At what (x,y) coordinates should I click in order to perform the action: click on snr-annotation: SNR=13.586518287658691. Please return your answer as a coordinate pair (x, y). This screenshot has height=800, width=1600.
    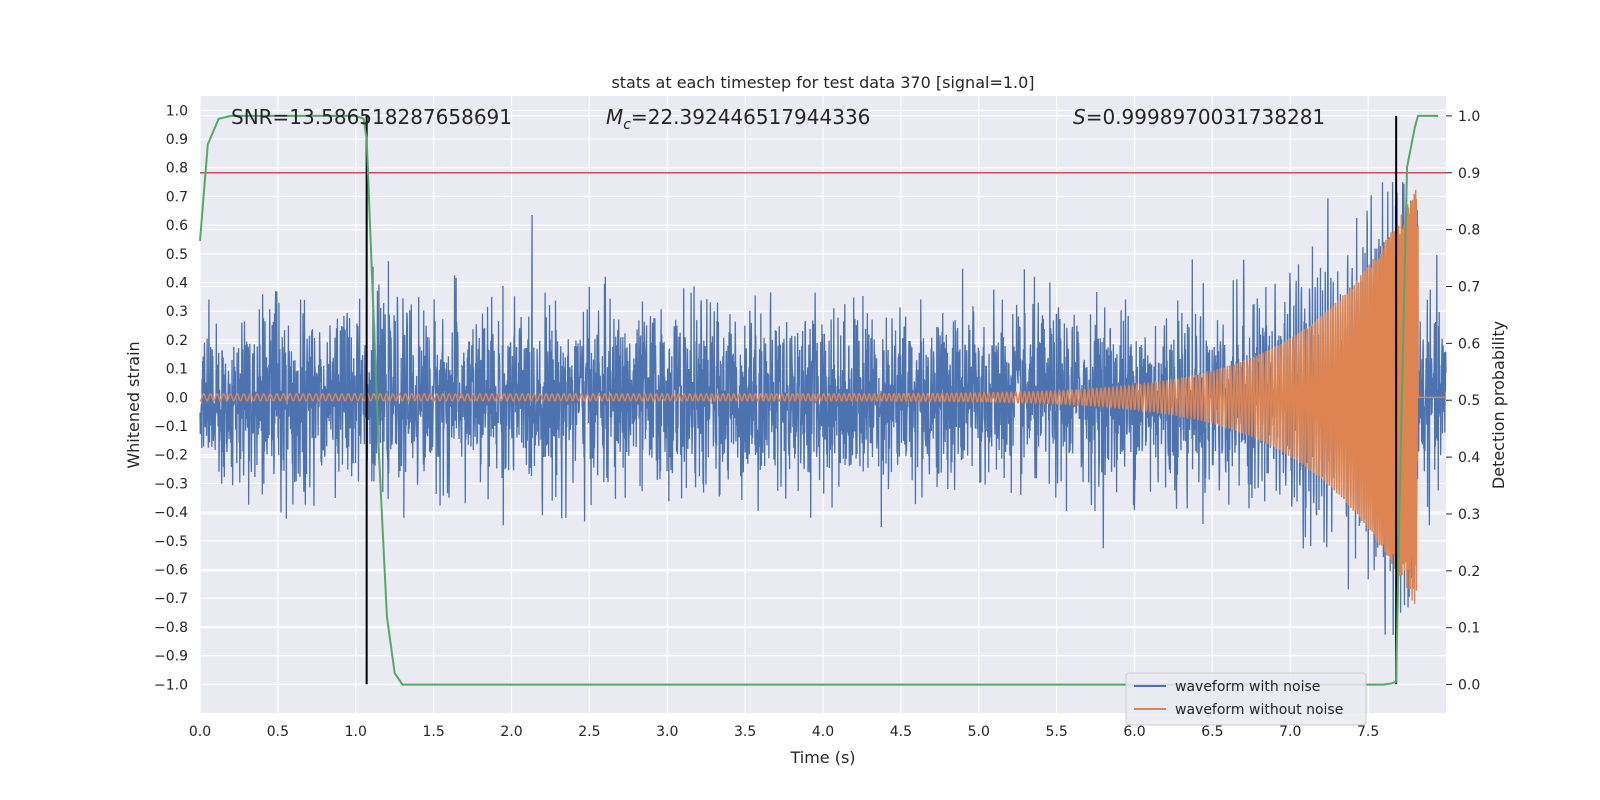
    Looking at the image, I should click on (371, 117).